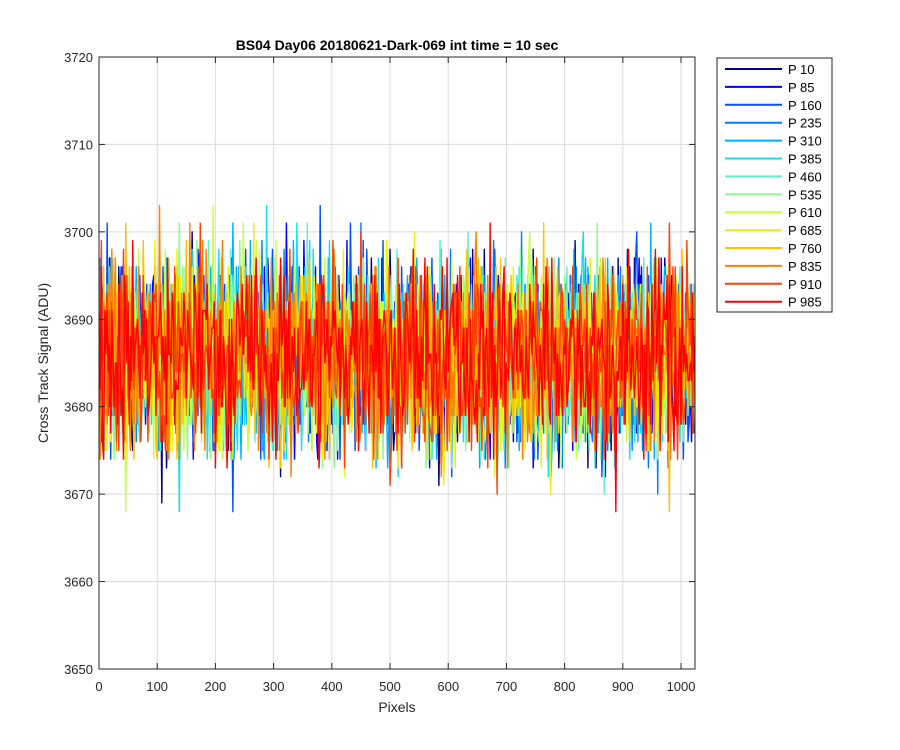 Image resolution: width=900 pixels, height=750 pixels. What do you see at coordinates (390, 686) in the screenshot?
I see `x-tick-label: 500` at bounding box center [390, 686].